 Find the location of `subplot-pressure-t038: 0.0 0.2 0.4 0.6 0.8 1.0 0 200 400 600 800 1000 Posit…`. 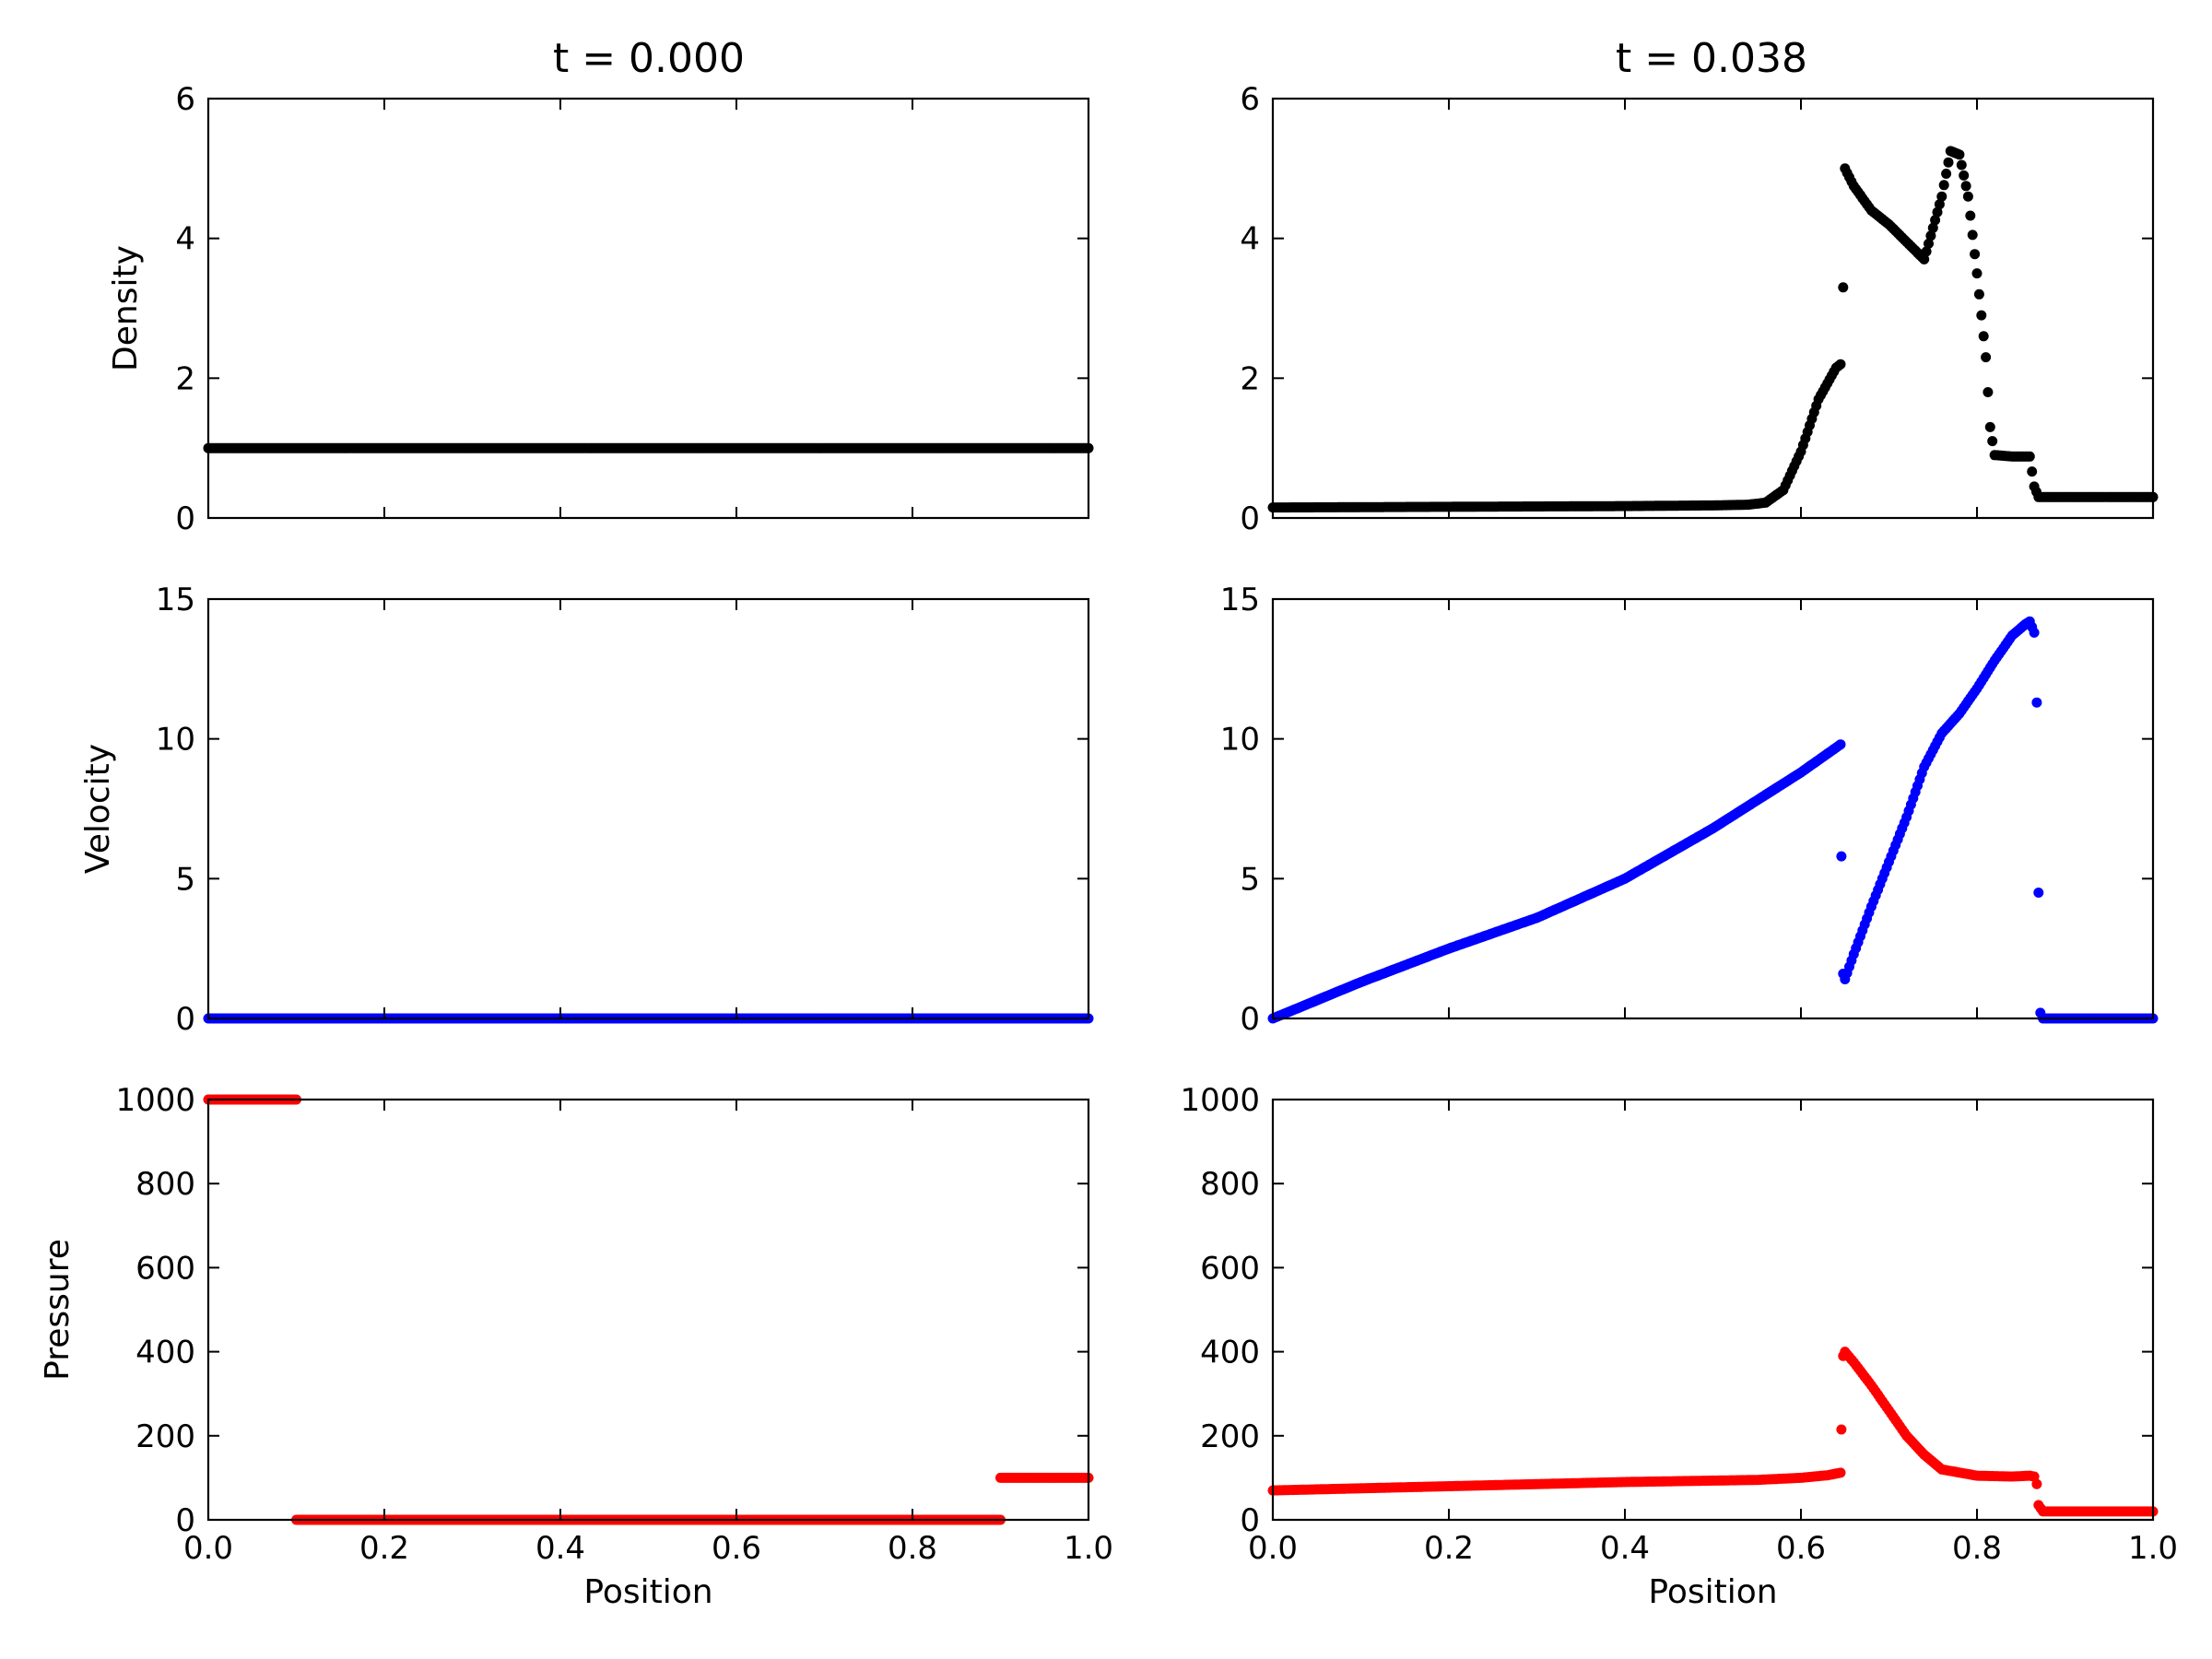

subplot-pressure-t038: 0.0 0.2 0.4 0.6 0.8 1.0 0 200 400 600 800 1000 Posit… is located at coordinates (1679, 1346).